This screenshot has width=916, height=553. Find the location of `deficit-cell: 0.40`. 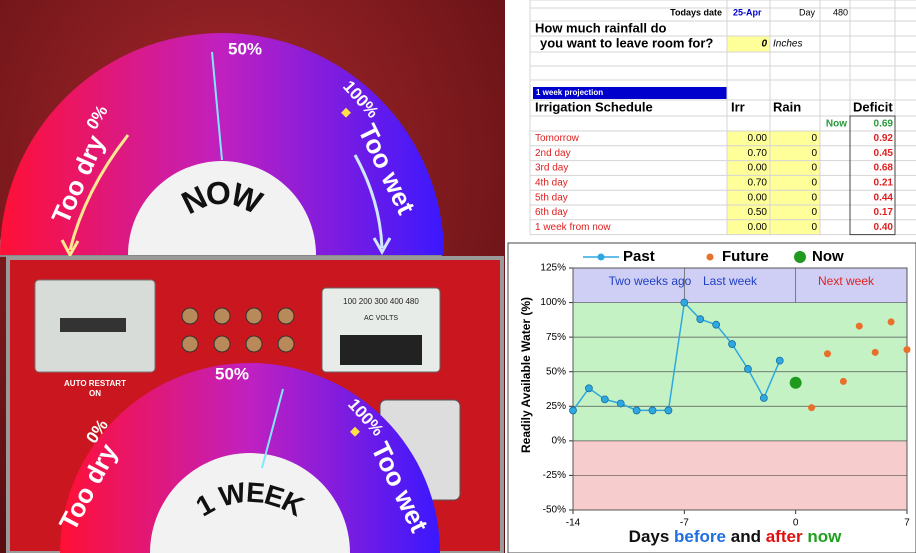

deficit-cell: 0.40 is located at coordinates (884, 227).